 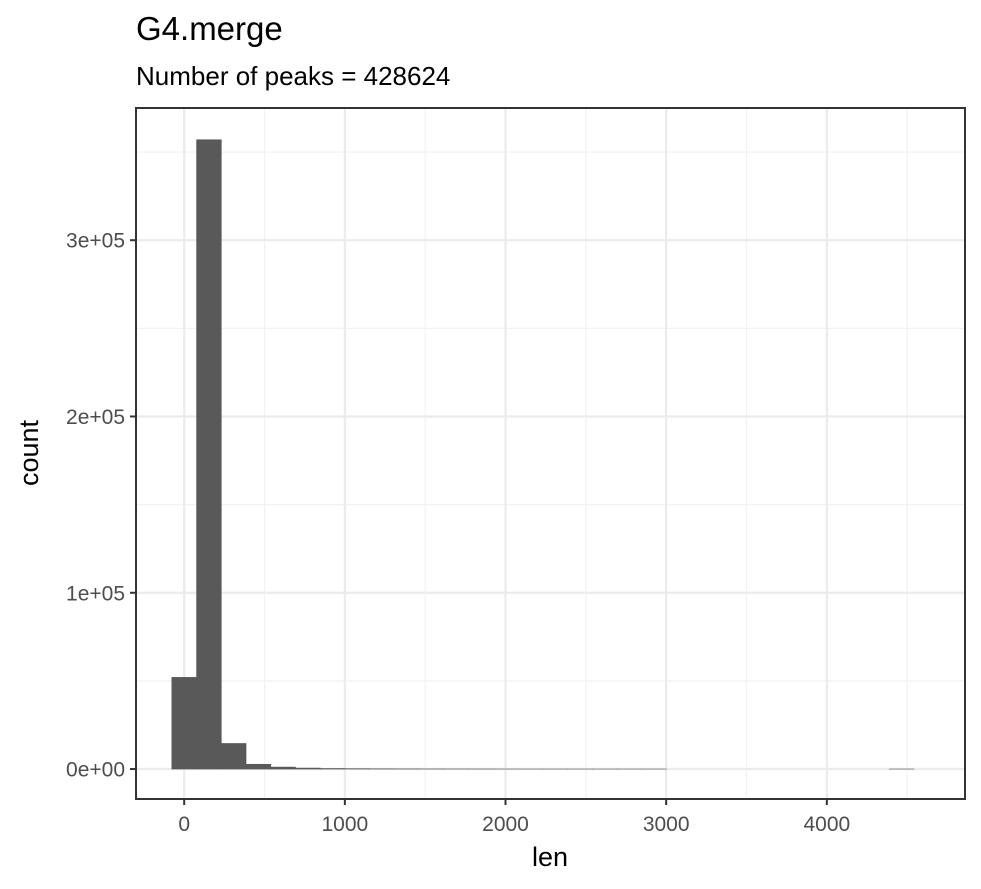 I want to click on x-tick-label: 0, so click(x=184, y=824).